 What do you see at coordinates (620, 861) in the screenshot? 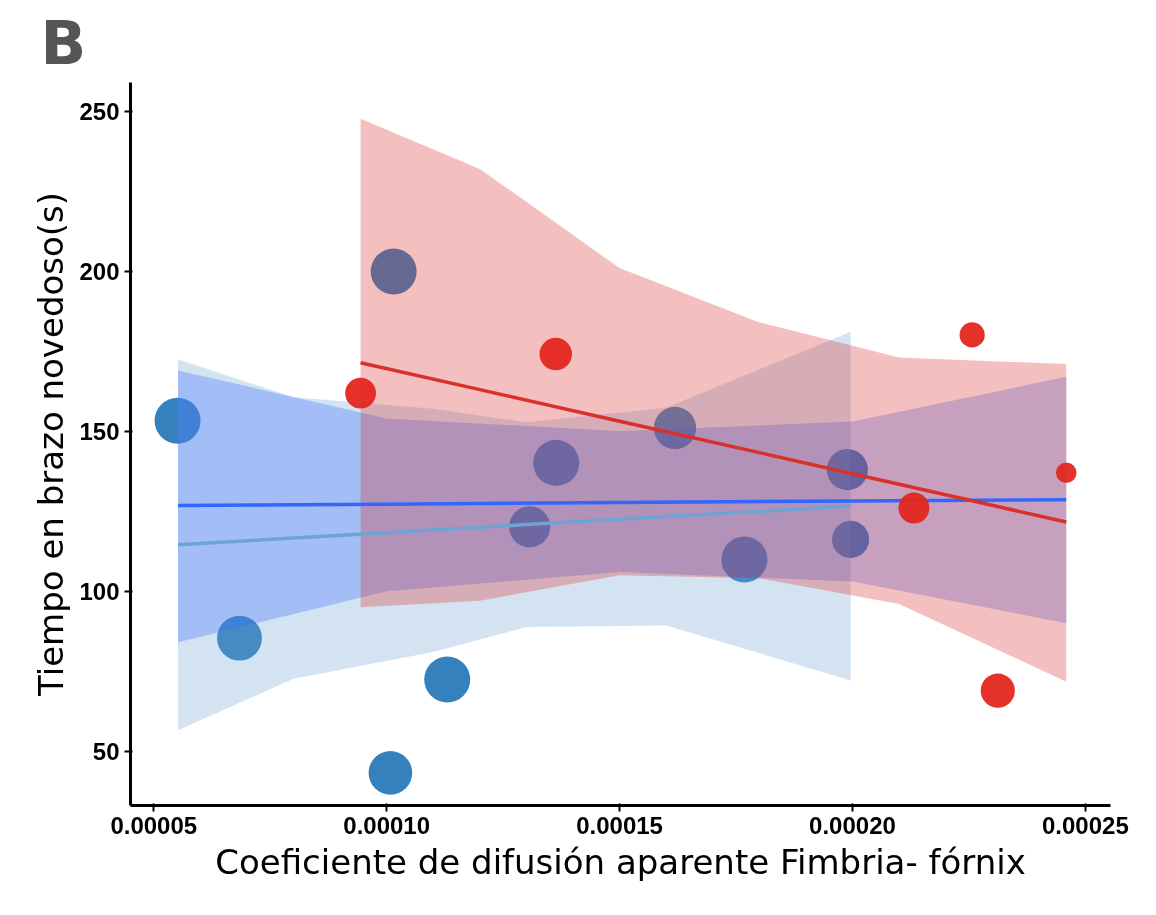
I see `x-axis-title: Coeficiente de difusión aparente Fimbria- fórnix` at bounding box center [620, 861].